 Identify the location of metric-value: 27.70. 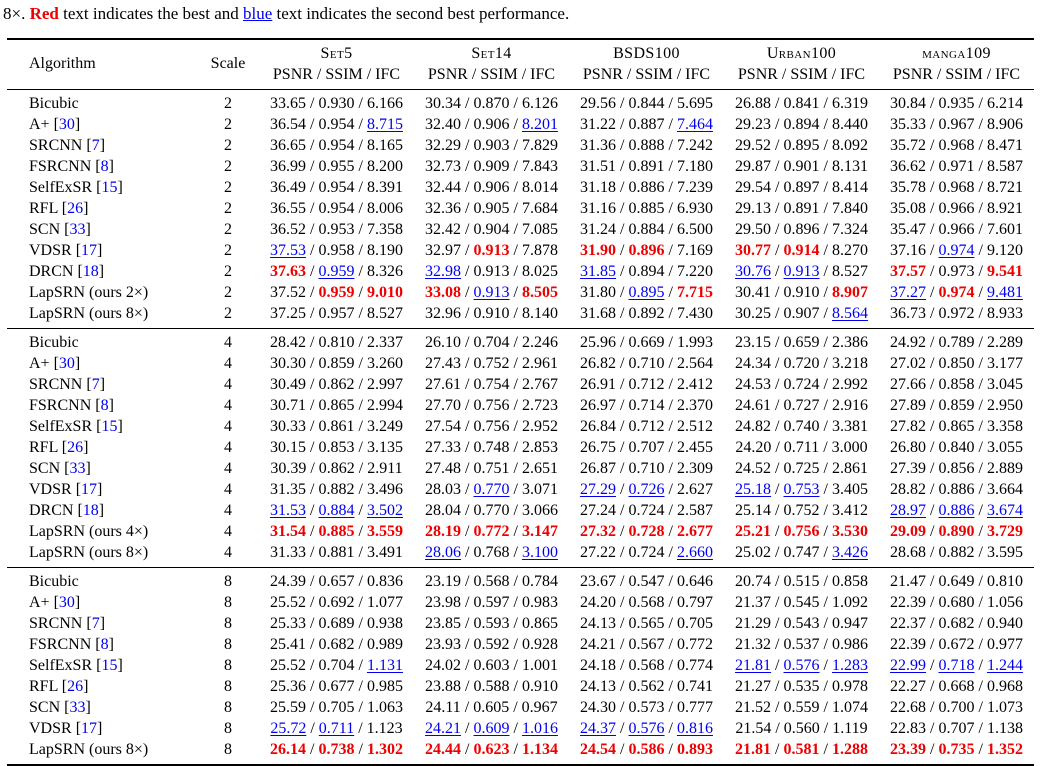
(443, 405).